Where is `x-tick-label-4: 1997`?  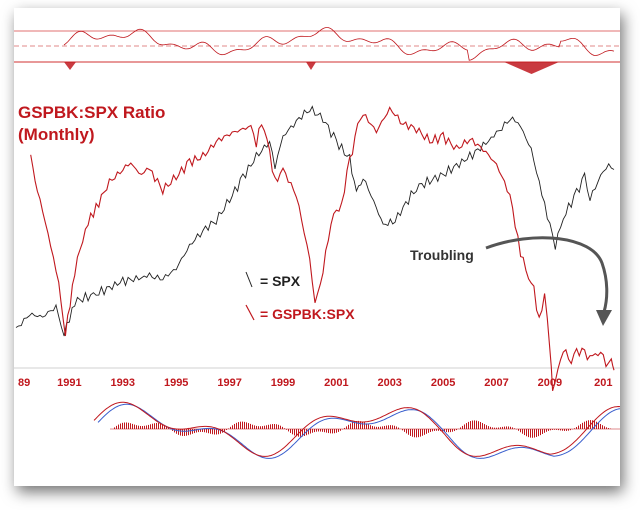
x-tick-label-4: 1997 is located at coordinates (229, 383).